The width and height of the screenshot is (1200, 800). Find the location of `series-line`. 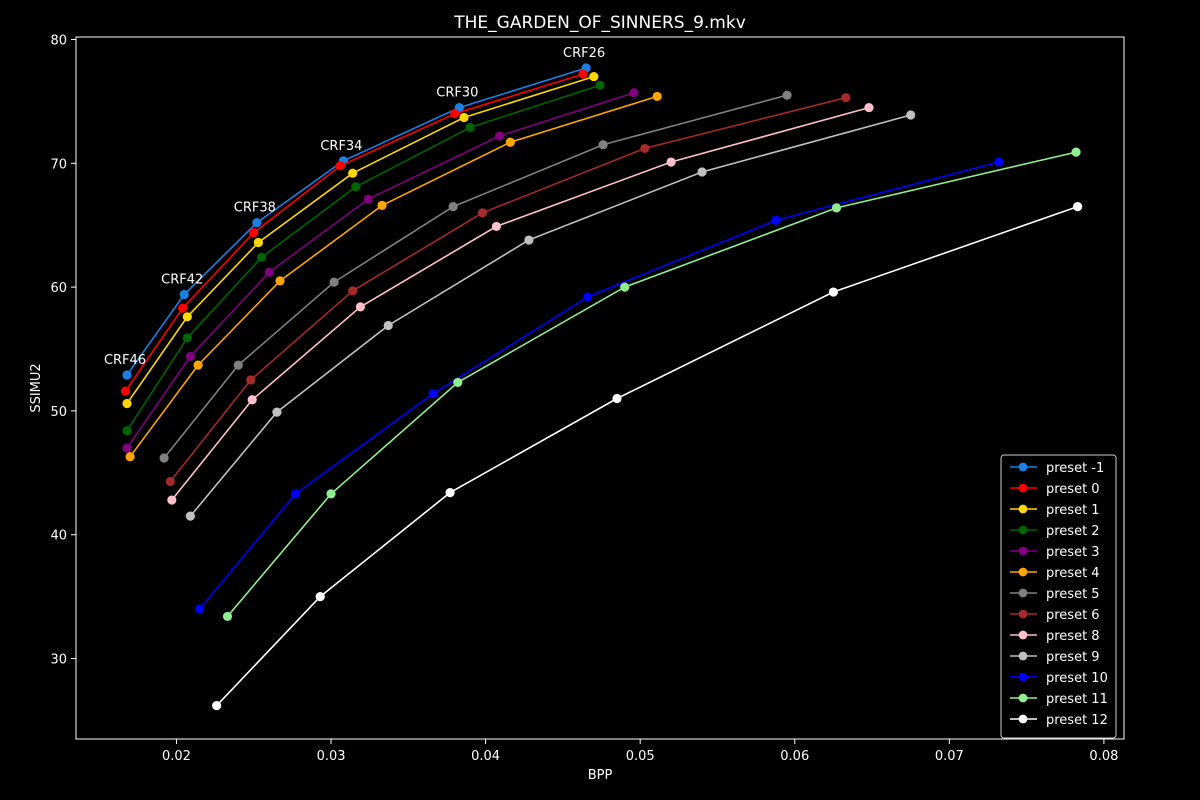

series-line is located at coordinates (356, 221).